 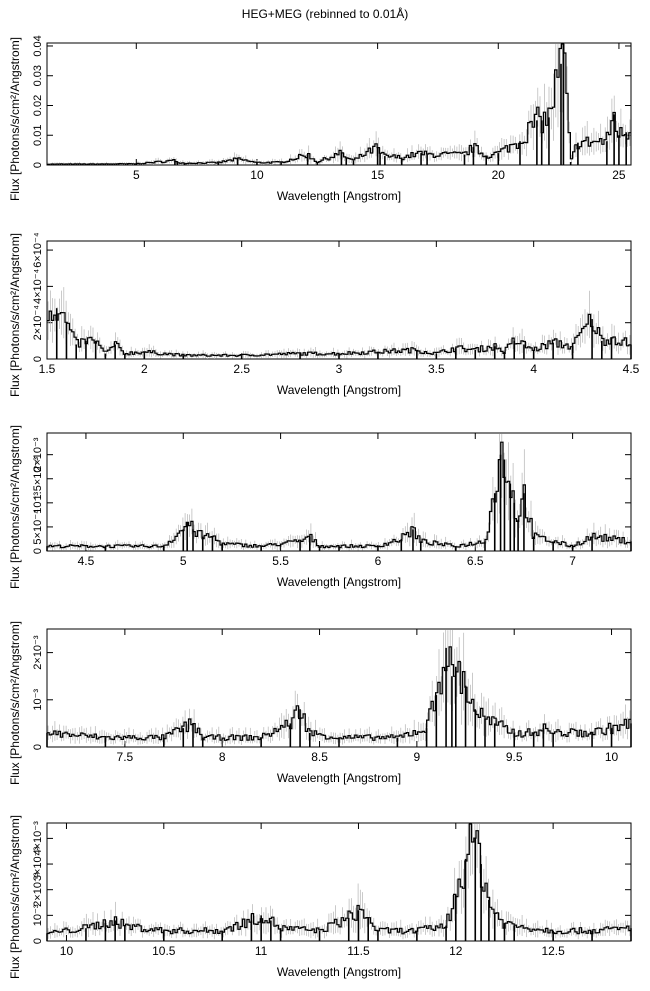 What do you see at coordinates (38, 527) in the screenshot?
I see `y-tick-label: 5×10⁻⁴` at bounding box center [38, 527].